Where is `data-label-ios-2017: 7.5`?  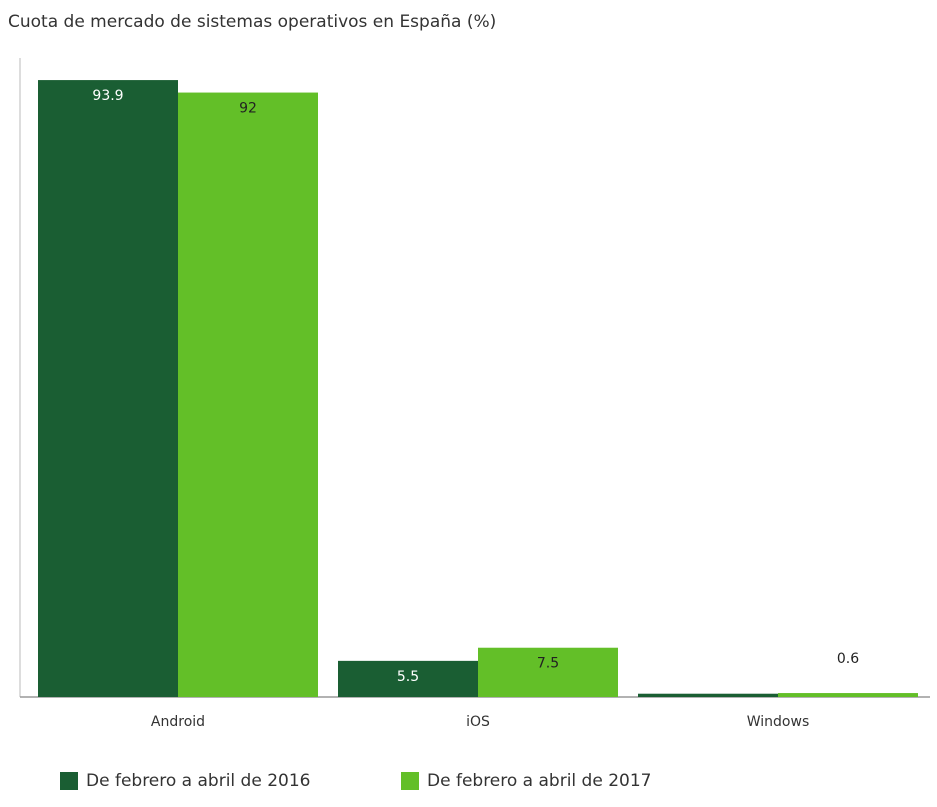 data-label-ios-2017: 7.5 is located at coordinates (548, 664).